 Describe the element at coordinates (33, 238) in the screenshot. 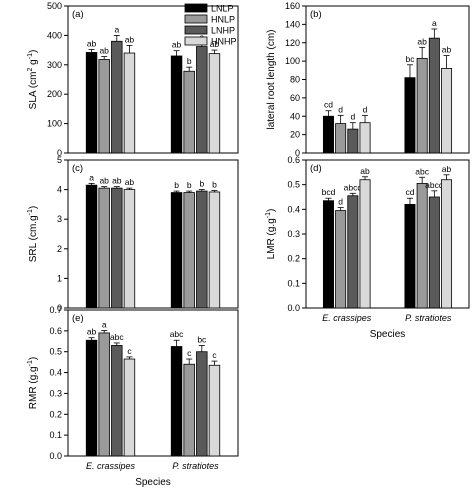

I see `y-label-part: SRL (cm.g` at that location.